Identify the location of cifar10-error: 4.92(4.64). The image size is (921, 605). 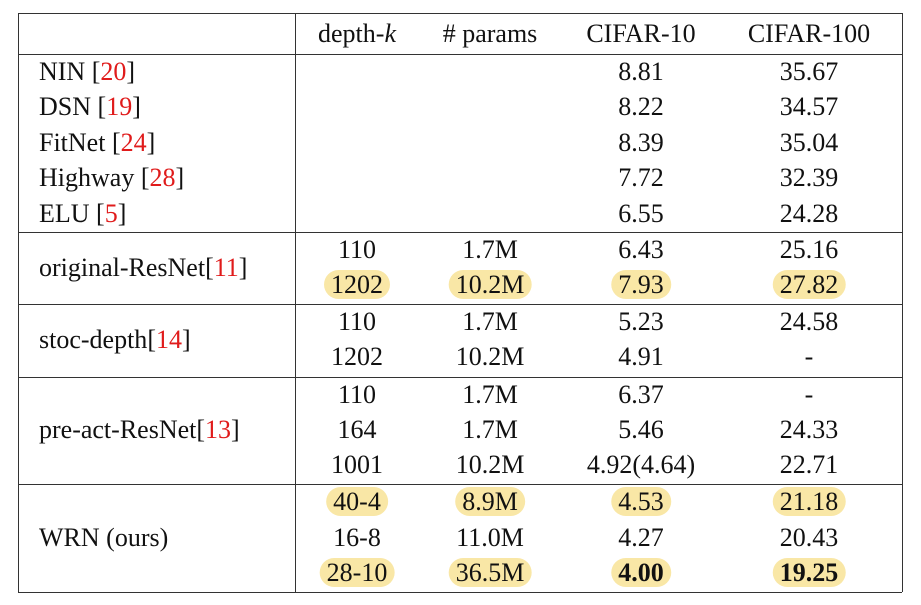
(641, 464).